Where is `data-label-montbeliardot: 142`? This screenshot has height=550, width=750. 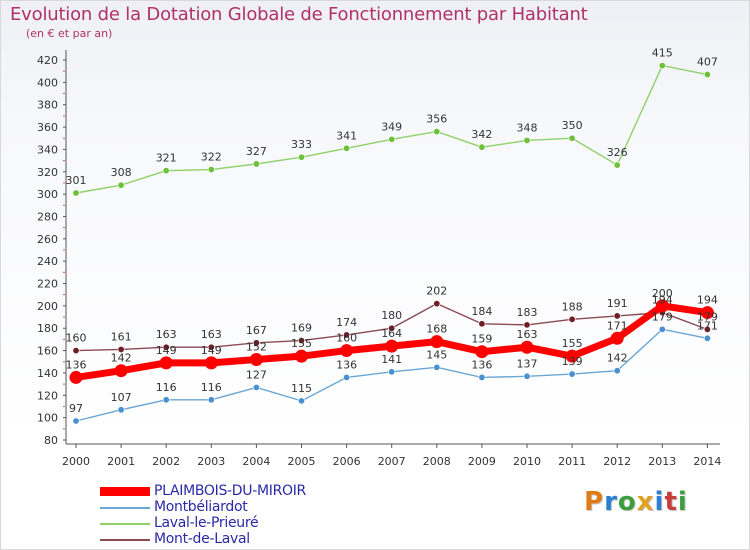 data-label-montbeliardot: 142 is located at coordinates (617, 358).